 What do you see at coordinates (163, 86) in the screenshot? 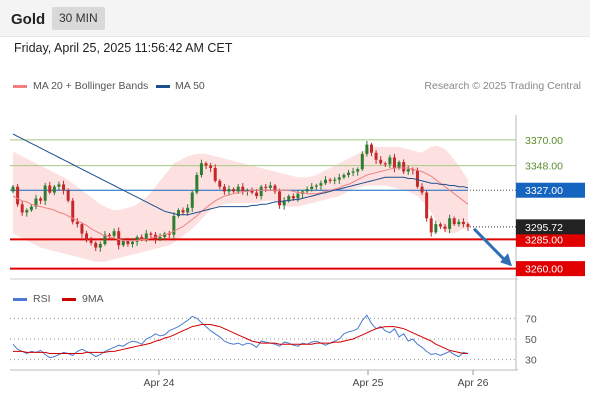
I see `ma50-legend-swatch` at bounding box center [163, 86].